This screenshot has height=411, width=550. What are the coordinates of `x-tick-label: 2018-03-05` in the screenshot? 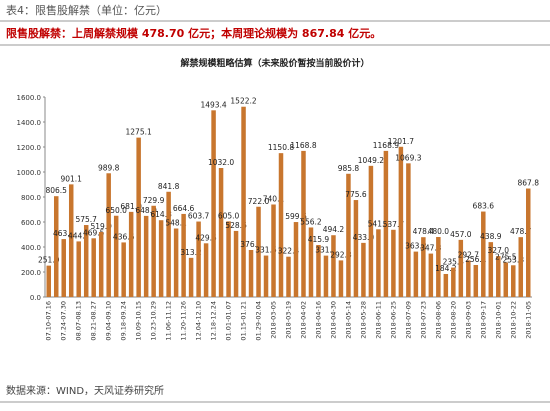 It's located at (274, 320).